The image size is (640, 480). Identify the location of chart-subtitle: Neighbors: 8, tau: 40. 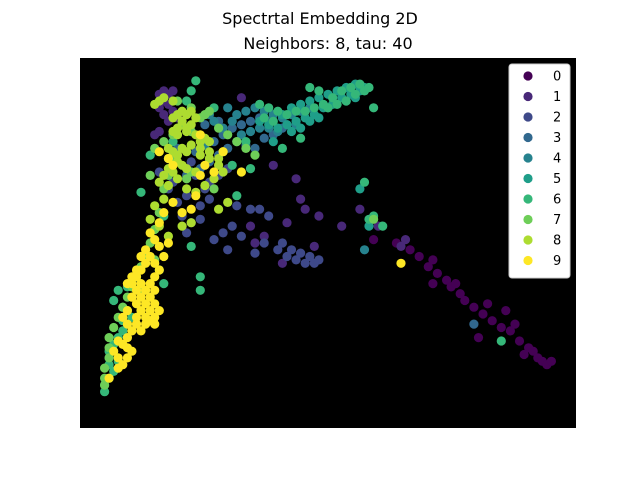
(327, 43).